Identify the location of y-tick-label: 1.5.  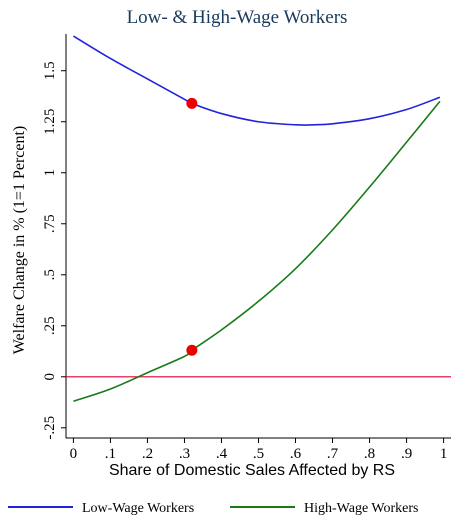
(50, 70).